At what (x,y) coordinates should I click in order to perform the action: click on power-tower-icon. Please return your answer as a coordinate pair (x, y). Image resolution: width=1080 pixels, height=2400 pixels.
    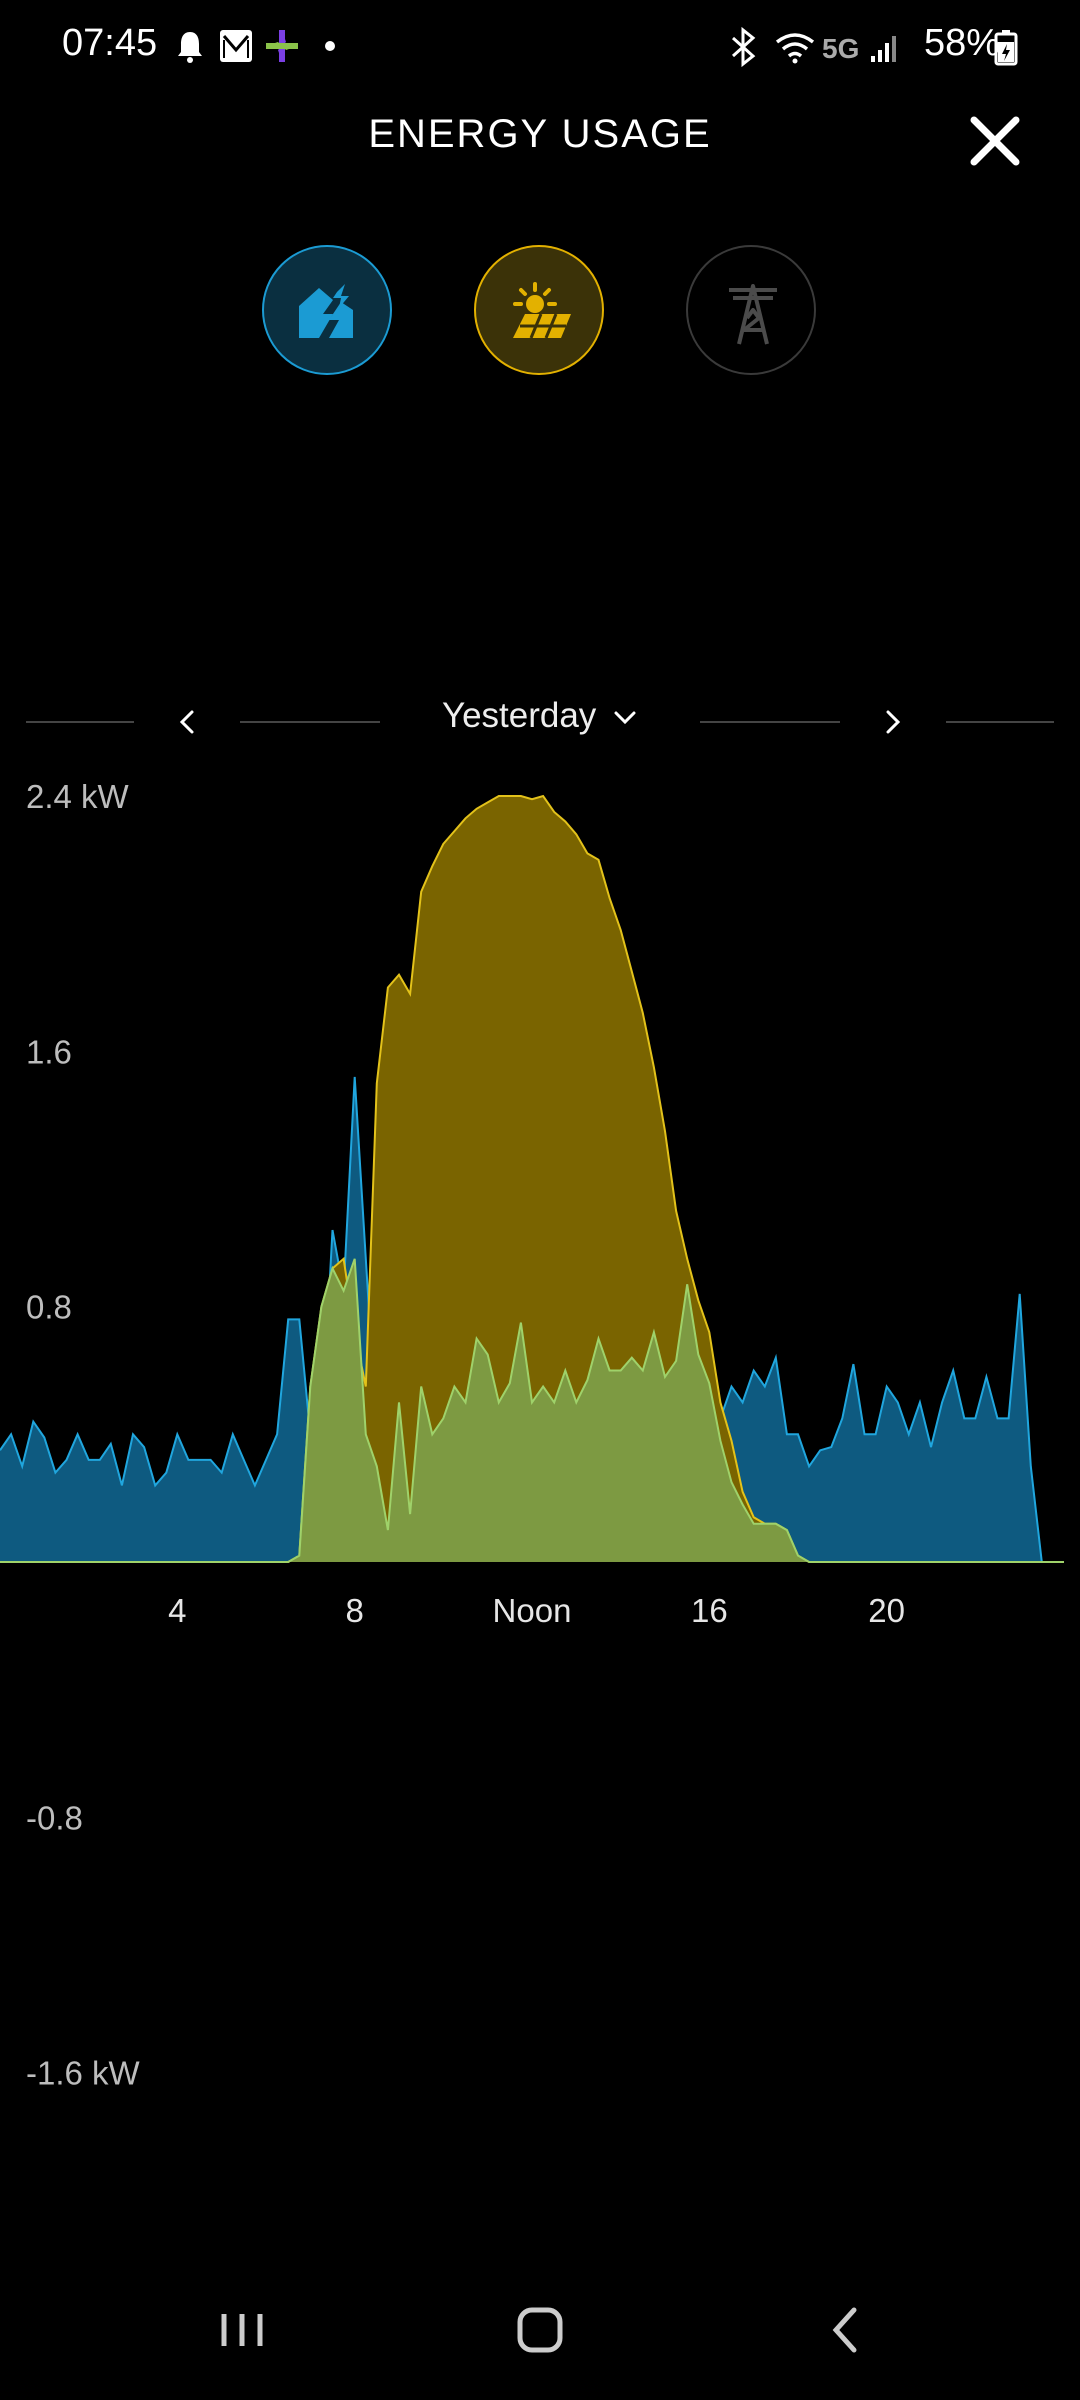
    Looking at the image, I should click on (753, 314).